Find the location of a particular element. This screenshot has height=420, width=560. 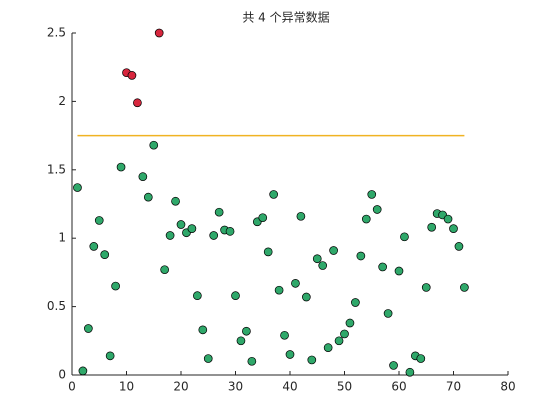

y-tick-label: 1.5 is located at coordinates (56, 169).